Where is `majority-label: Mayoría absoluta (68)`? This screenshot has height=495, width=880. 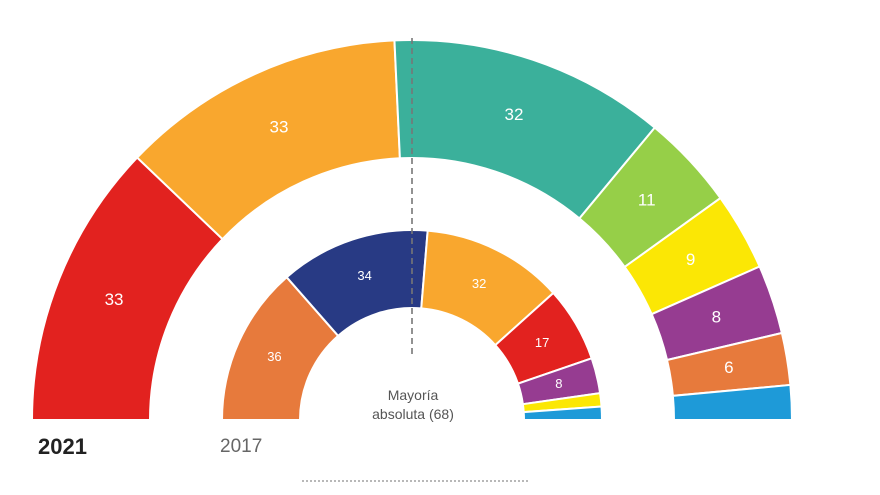 majority-label: Mayoría absoluta (68) is located at coordinates (413, 405).